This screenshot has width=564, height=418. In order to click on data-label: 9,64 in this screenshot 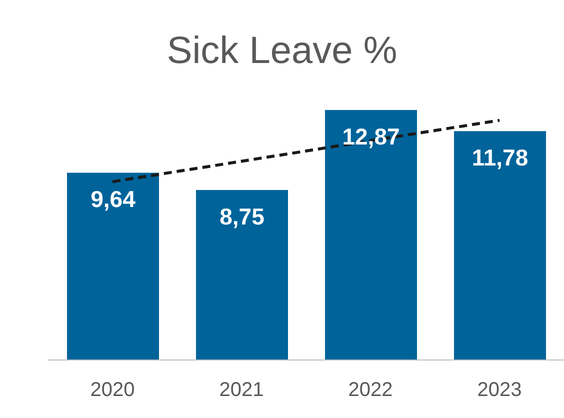, I will do `click(113, 199)`.